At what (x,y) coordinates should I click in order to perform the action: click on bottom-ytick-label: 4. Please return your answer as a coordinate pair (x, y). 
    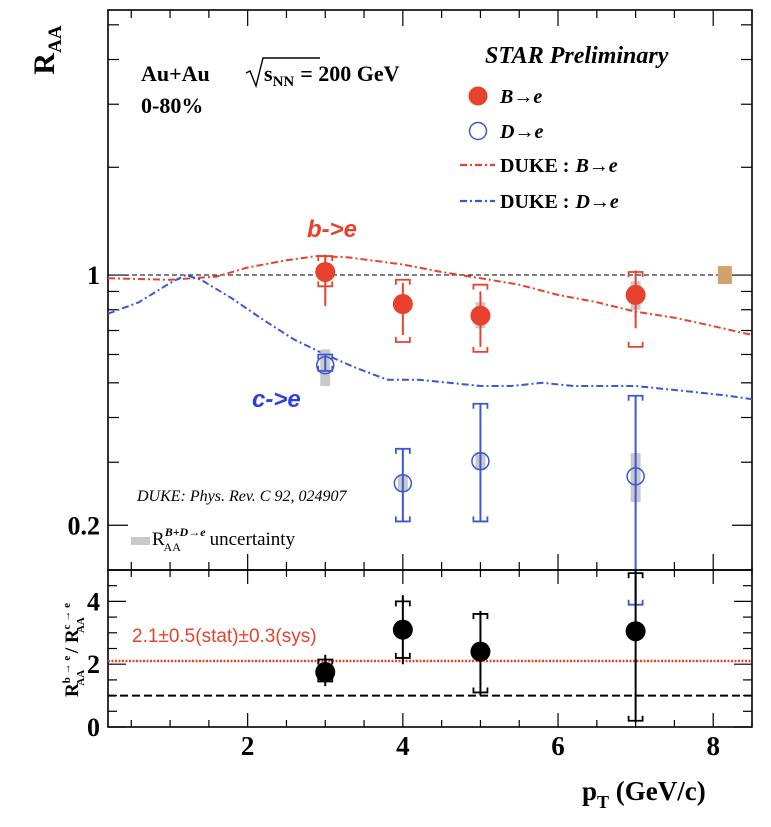
    Looking at the image, I should click on (93, 601).